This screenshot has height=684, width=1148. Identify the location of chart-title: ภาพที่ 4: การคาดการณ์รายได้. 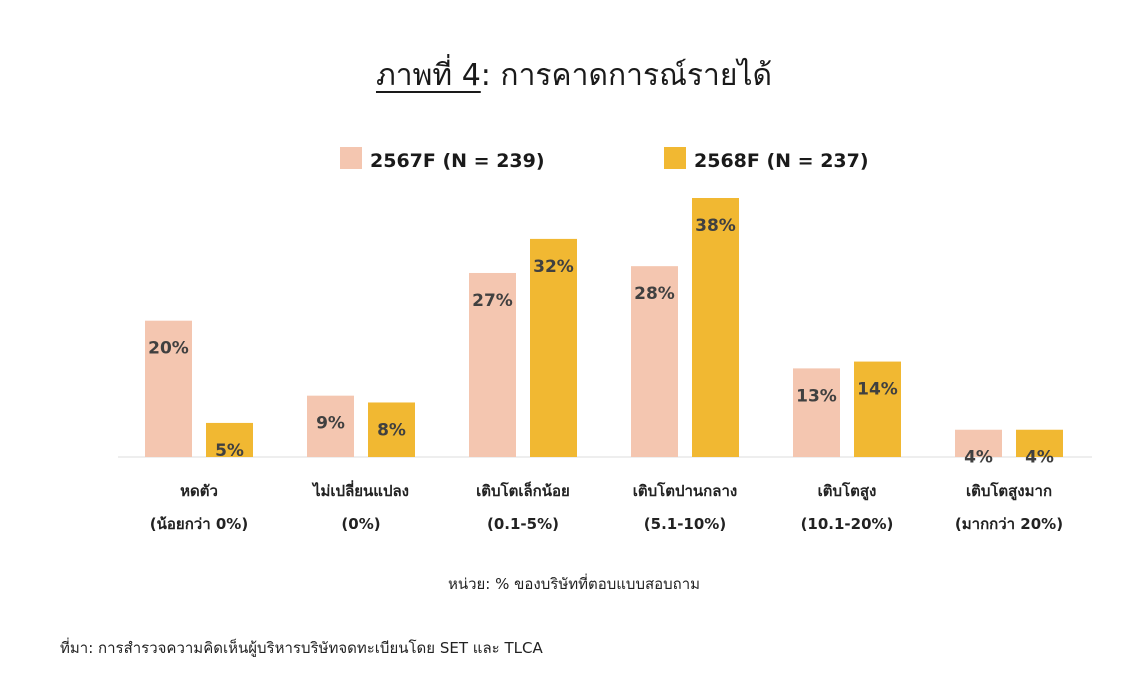
(574, 75).